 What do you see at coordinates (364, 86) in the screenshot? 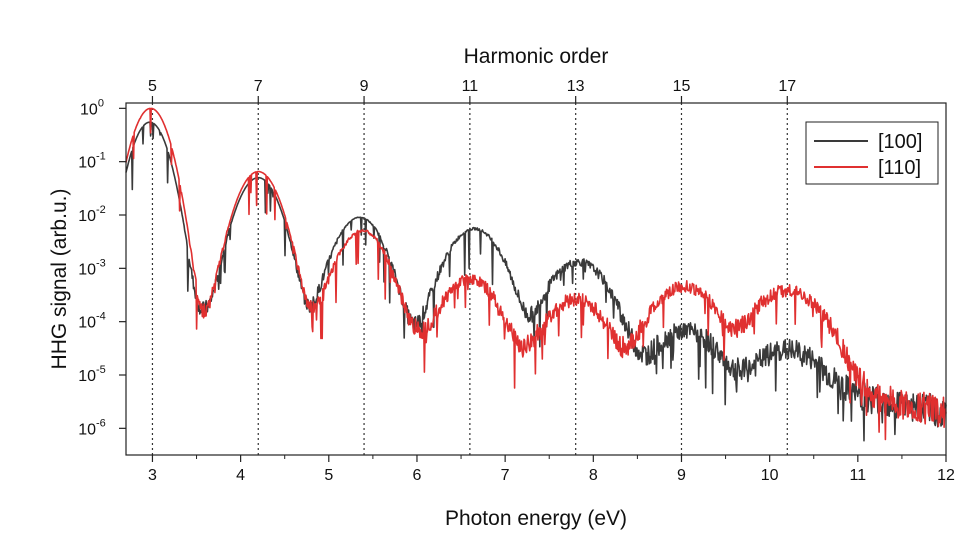
I see `top-tick-label: 9` at bounding box center [364, 86].